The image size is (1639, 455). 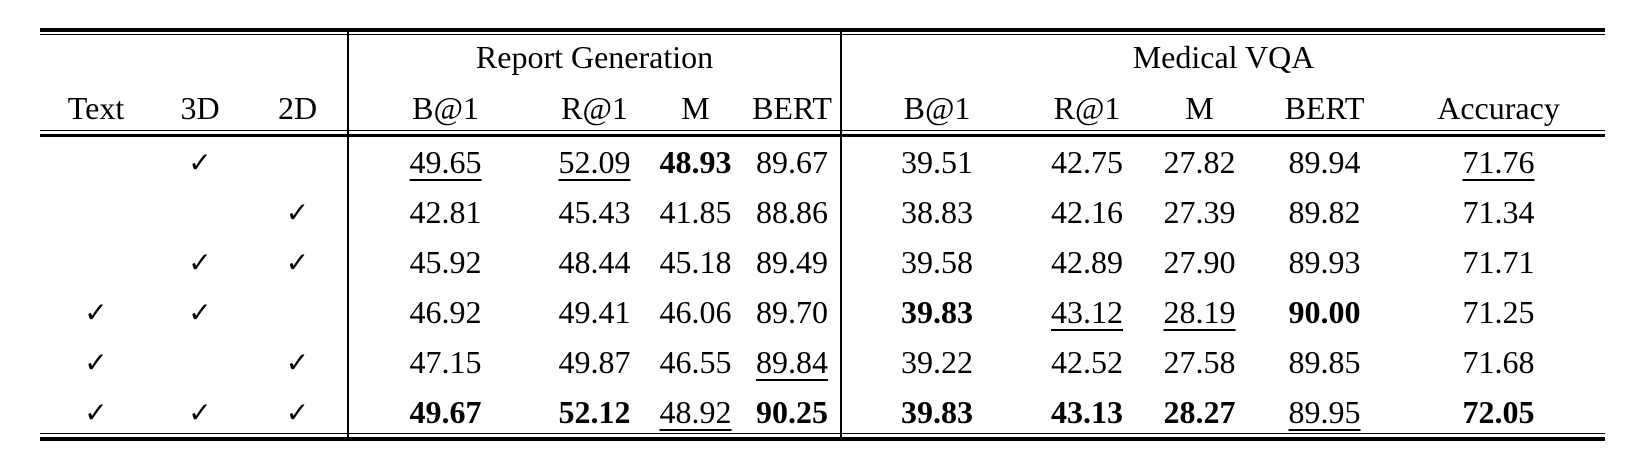 I want to click on metric-cell-rg-r1: 49.87, so click(x=594, y=361).